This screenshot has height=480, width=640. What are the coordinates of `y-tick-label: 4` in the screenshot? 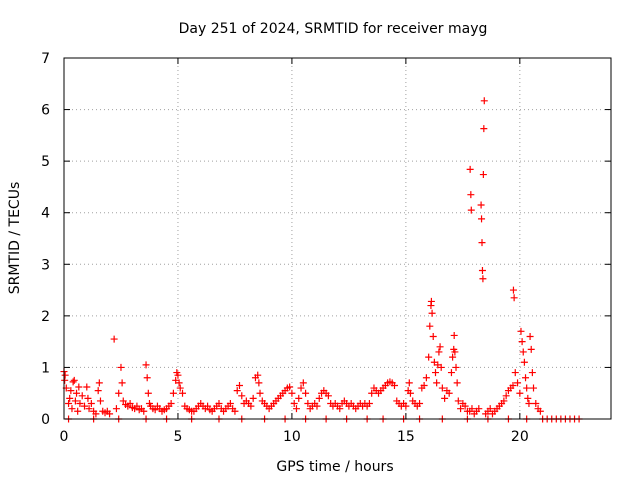 It's located at (45, 214).